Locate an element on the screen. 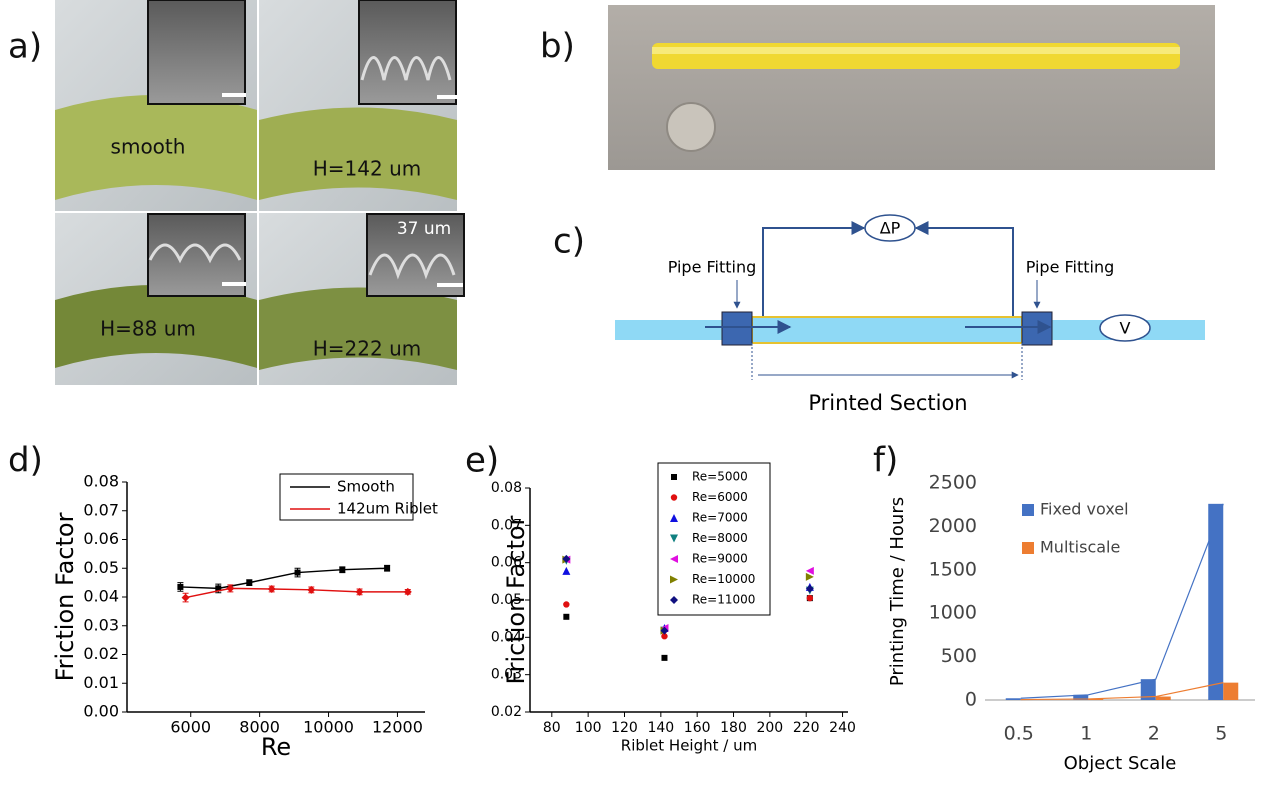 This screenshot has width=1268, height=801. x-tick-label: 160 is located at coordinates (697, 728).